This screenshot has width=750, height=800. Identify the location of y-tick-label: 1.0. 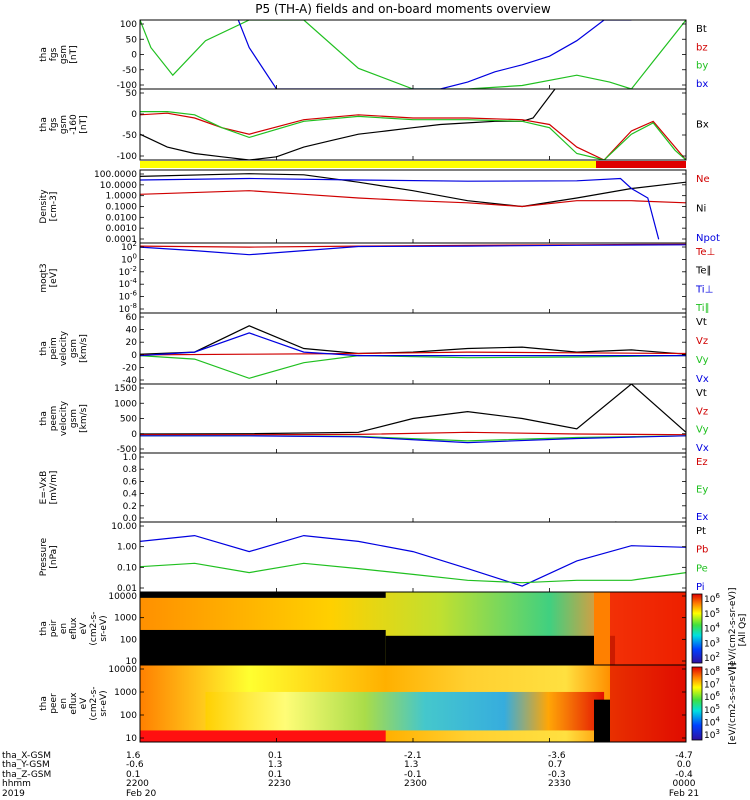
(130, 458).